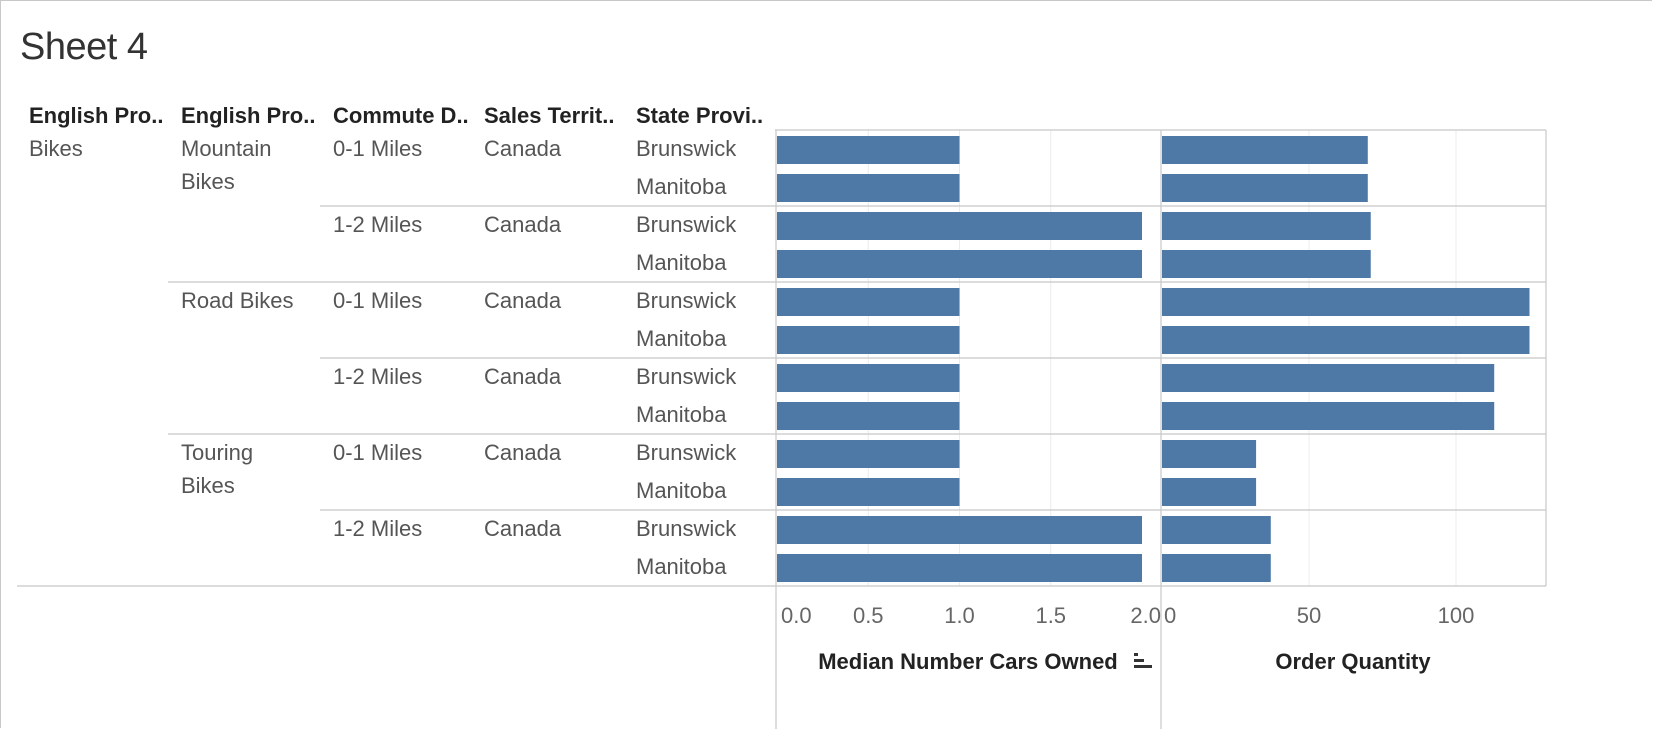 Image resolution: width=1653 pixels, height=729 pixels. Describe the element at coordinates (1170, 615) in the screenshot. I see `tick-label: 0` at that location.